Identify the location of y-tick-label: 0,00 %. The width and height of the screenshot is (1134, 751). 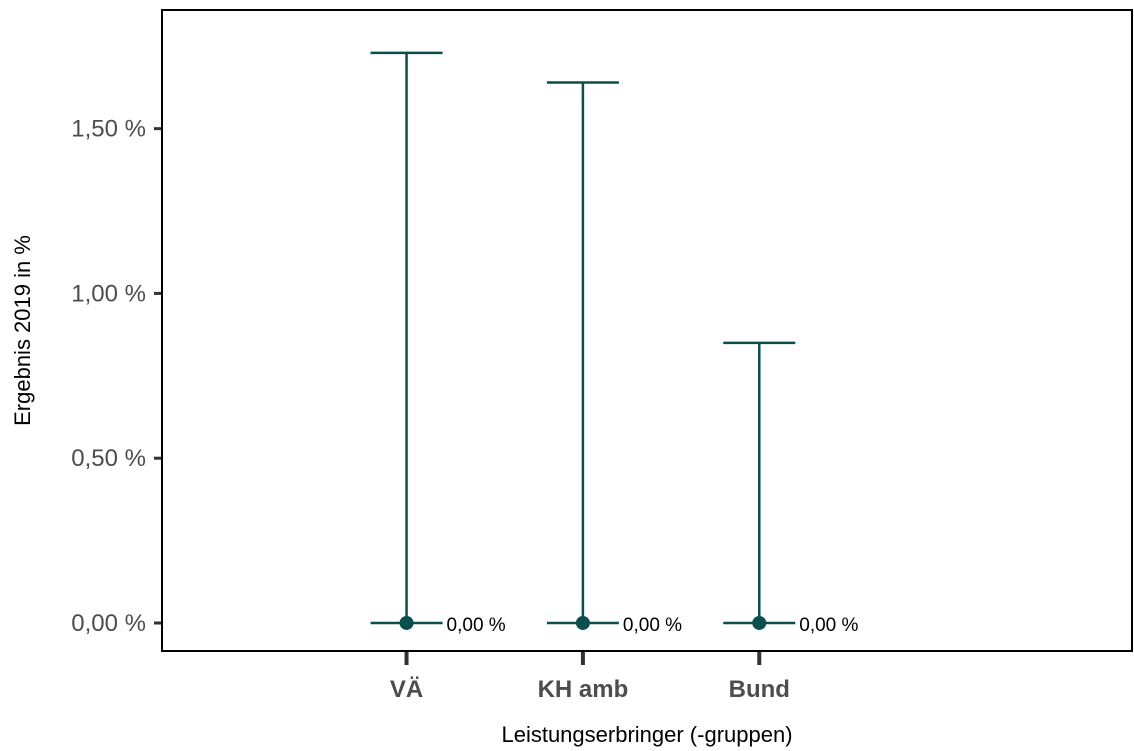
(108, 623).